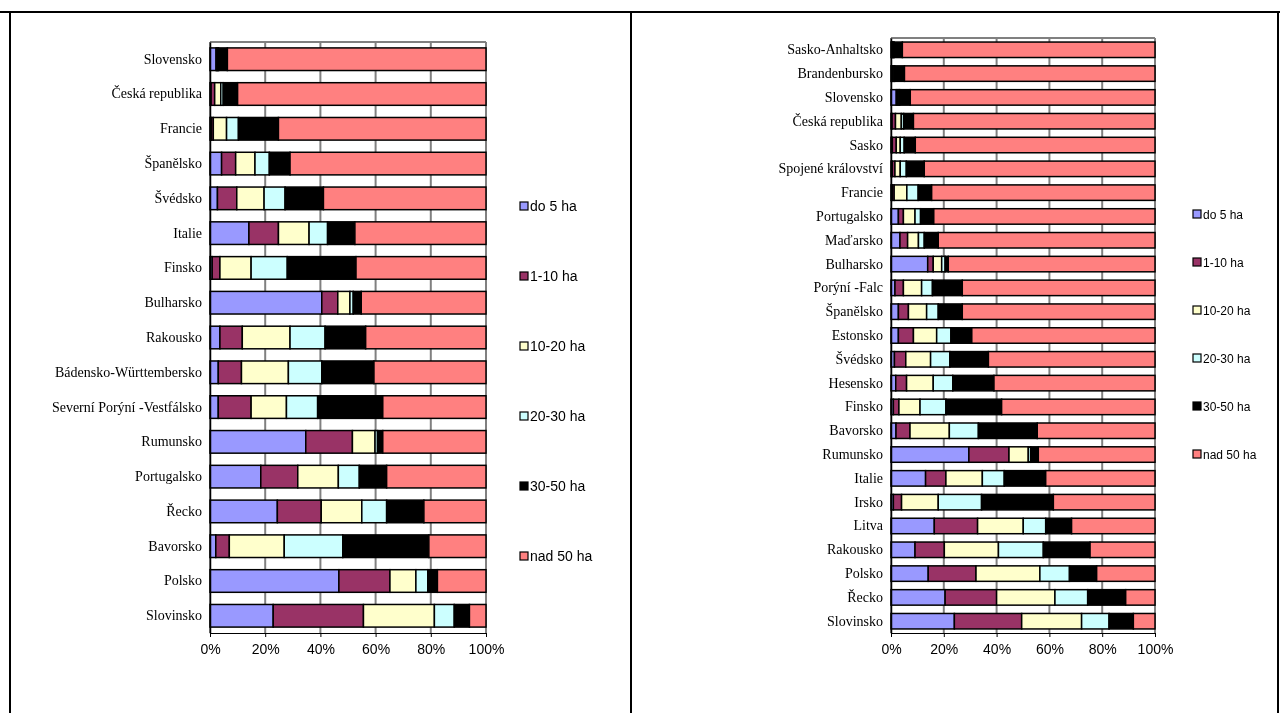 The height and width of the screenshot is (713, 1280). What do you see at coordinates (840, 74) in the screenshot?
I see `y-tick-label: Brandenbursko` at bounding box center [840, 74].